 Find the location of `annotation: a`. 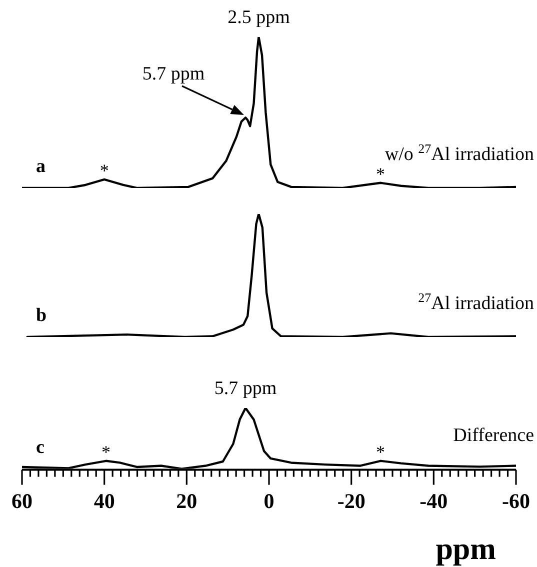

annotation: a is located at coordinates (41, 166).